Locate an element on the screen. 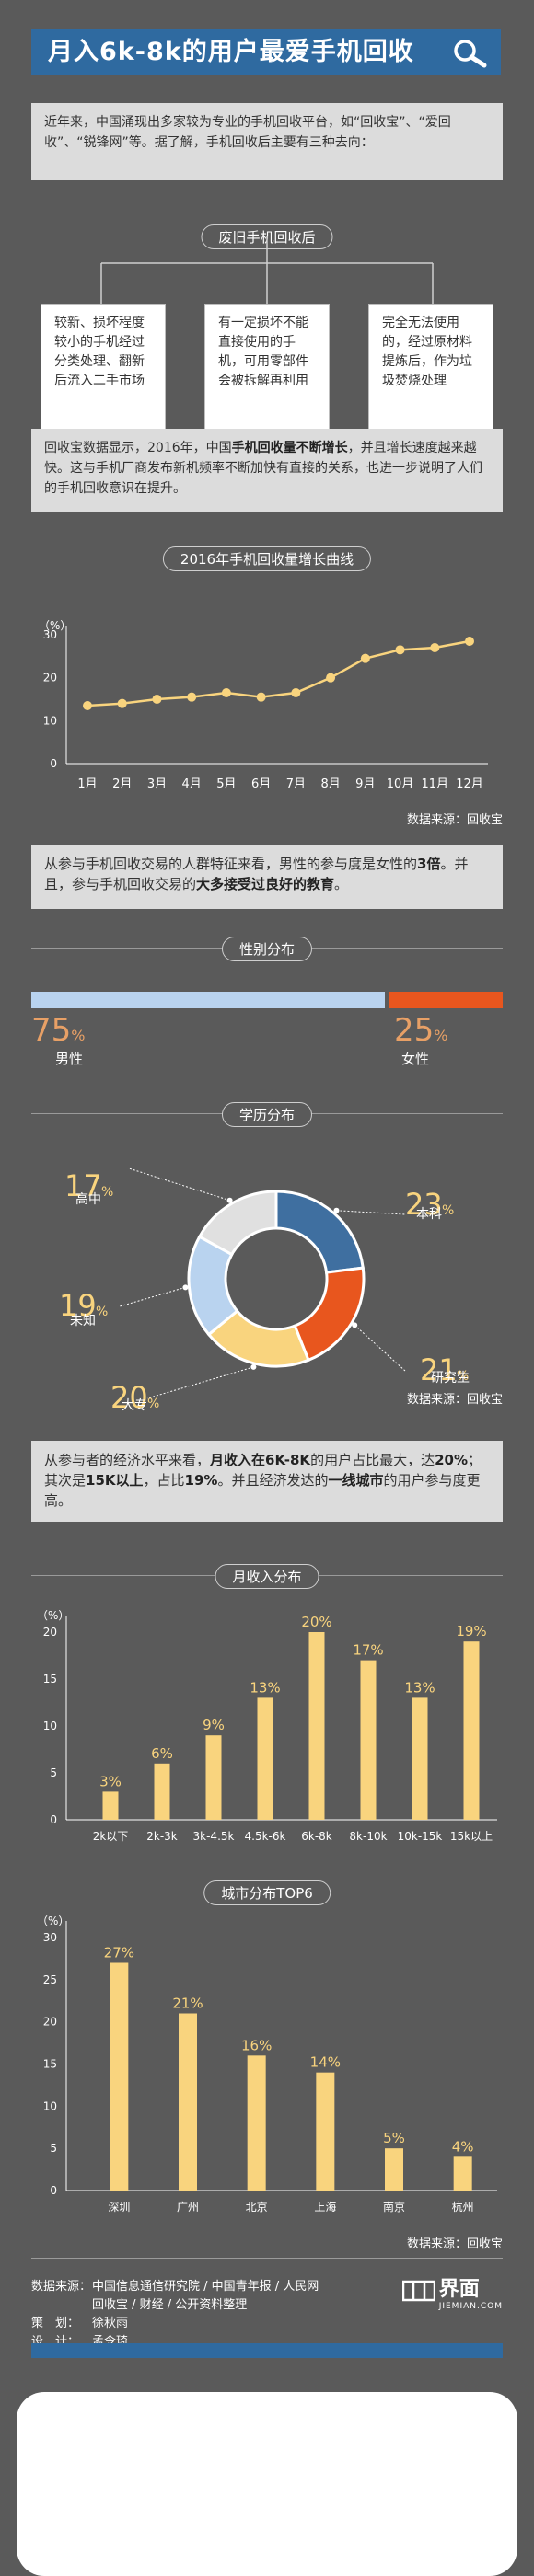 This screenshot has width=534, height=2576. x-tick-label: 3k-4.5k is located at coordinates (214, 1836).